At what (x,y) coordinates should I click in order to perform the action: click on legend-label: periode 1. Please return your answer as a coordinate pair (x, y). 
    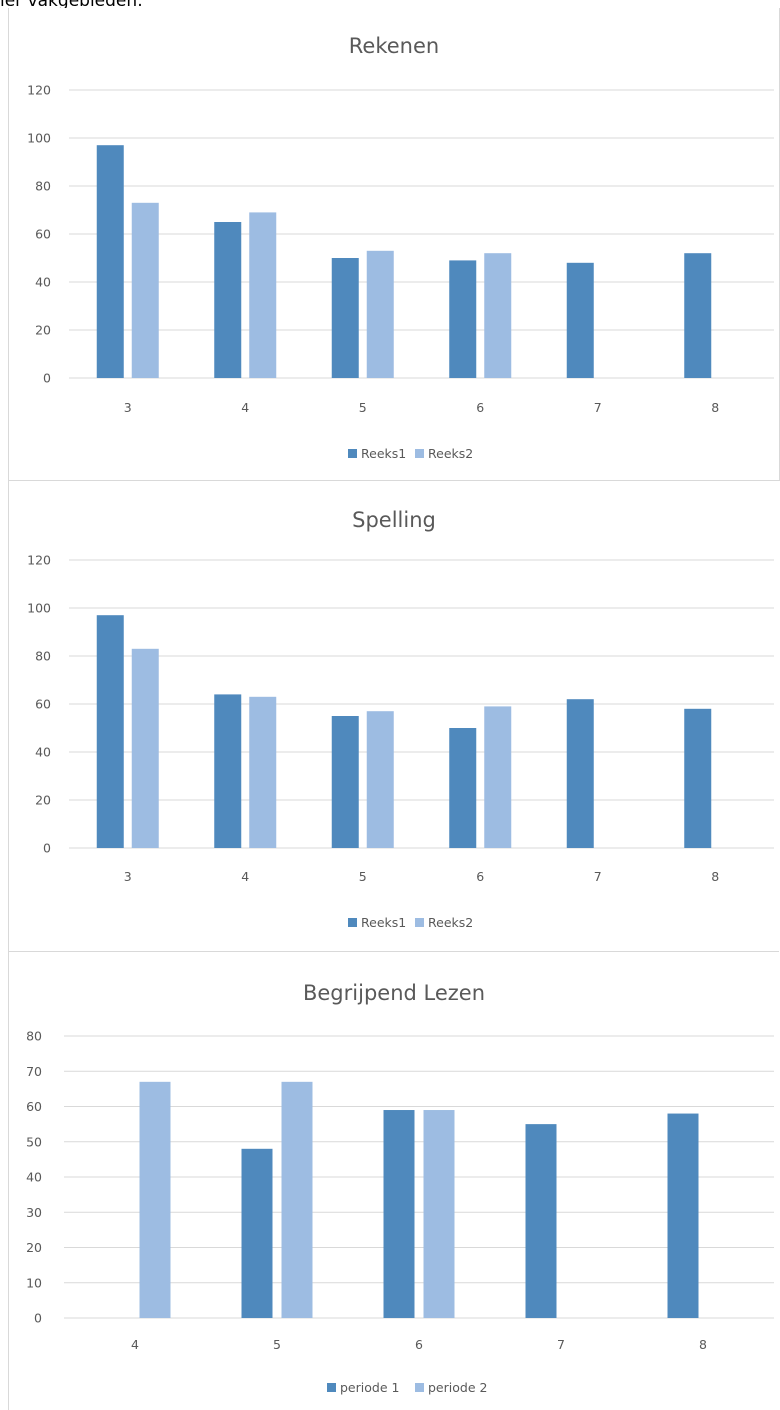
    Looking at the image, I should click on (369, 1387).